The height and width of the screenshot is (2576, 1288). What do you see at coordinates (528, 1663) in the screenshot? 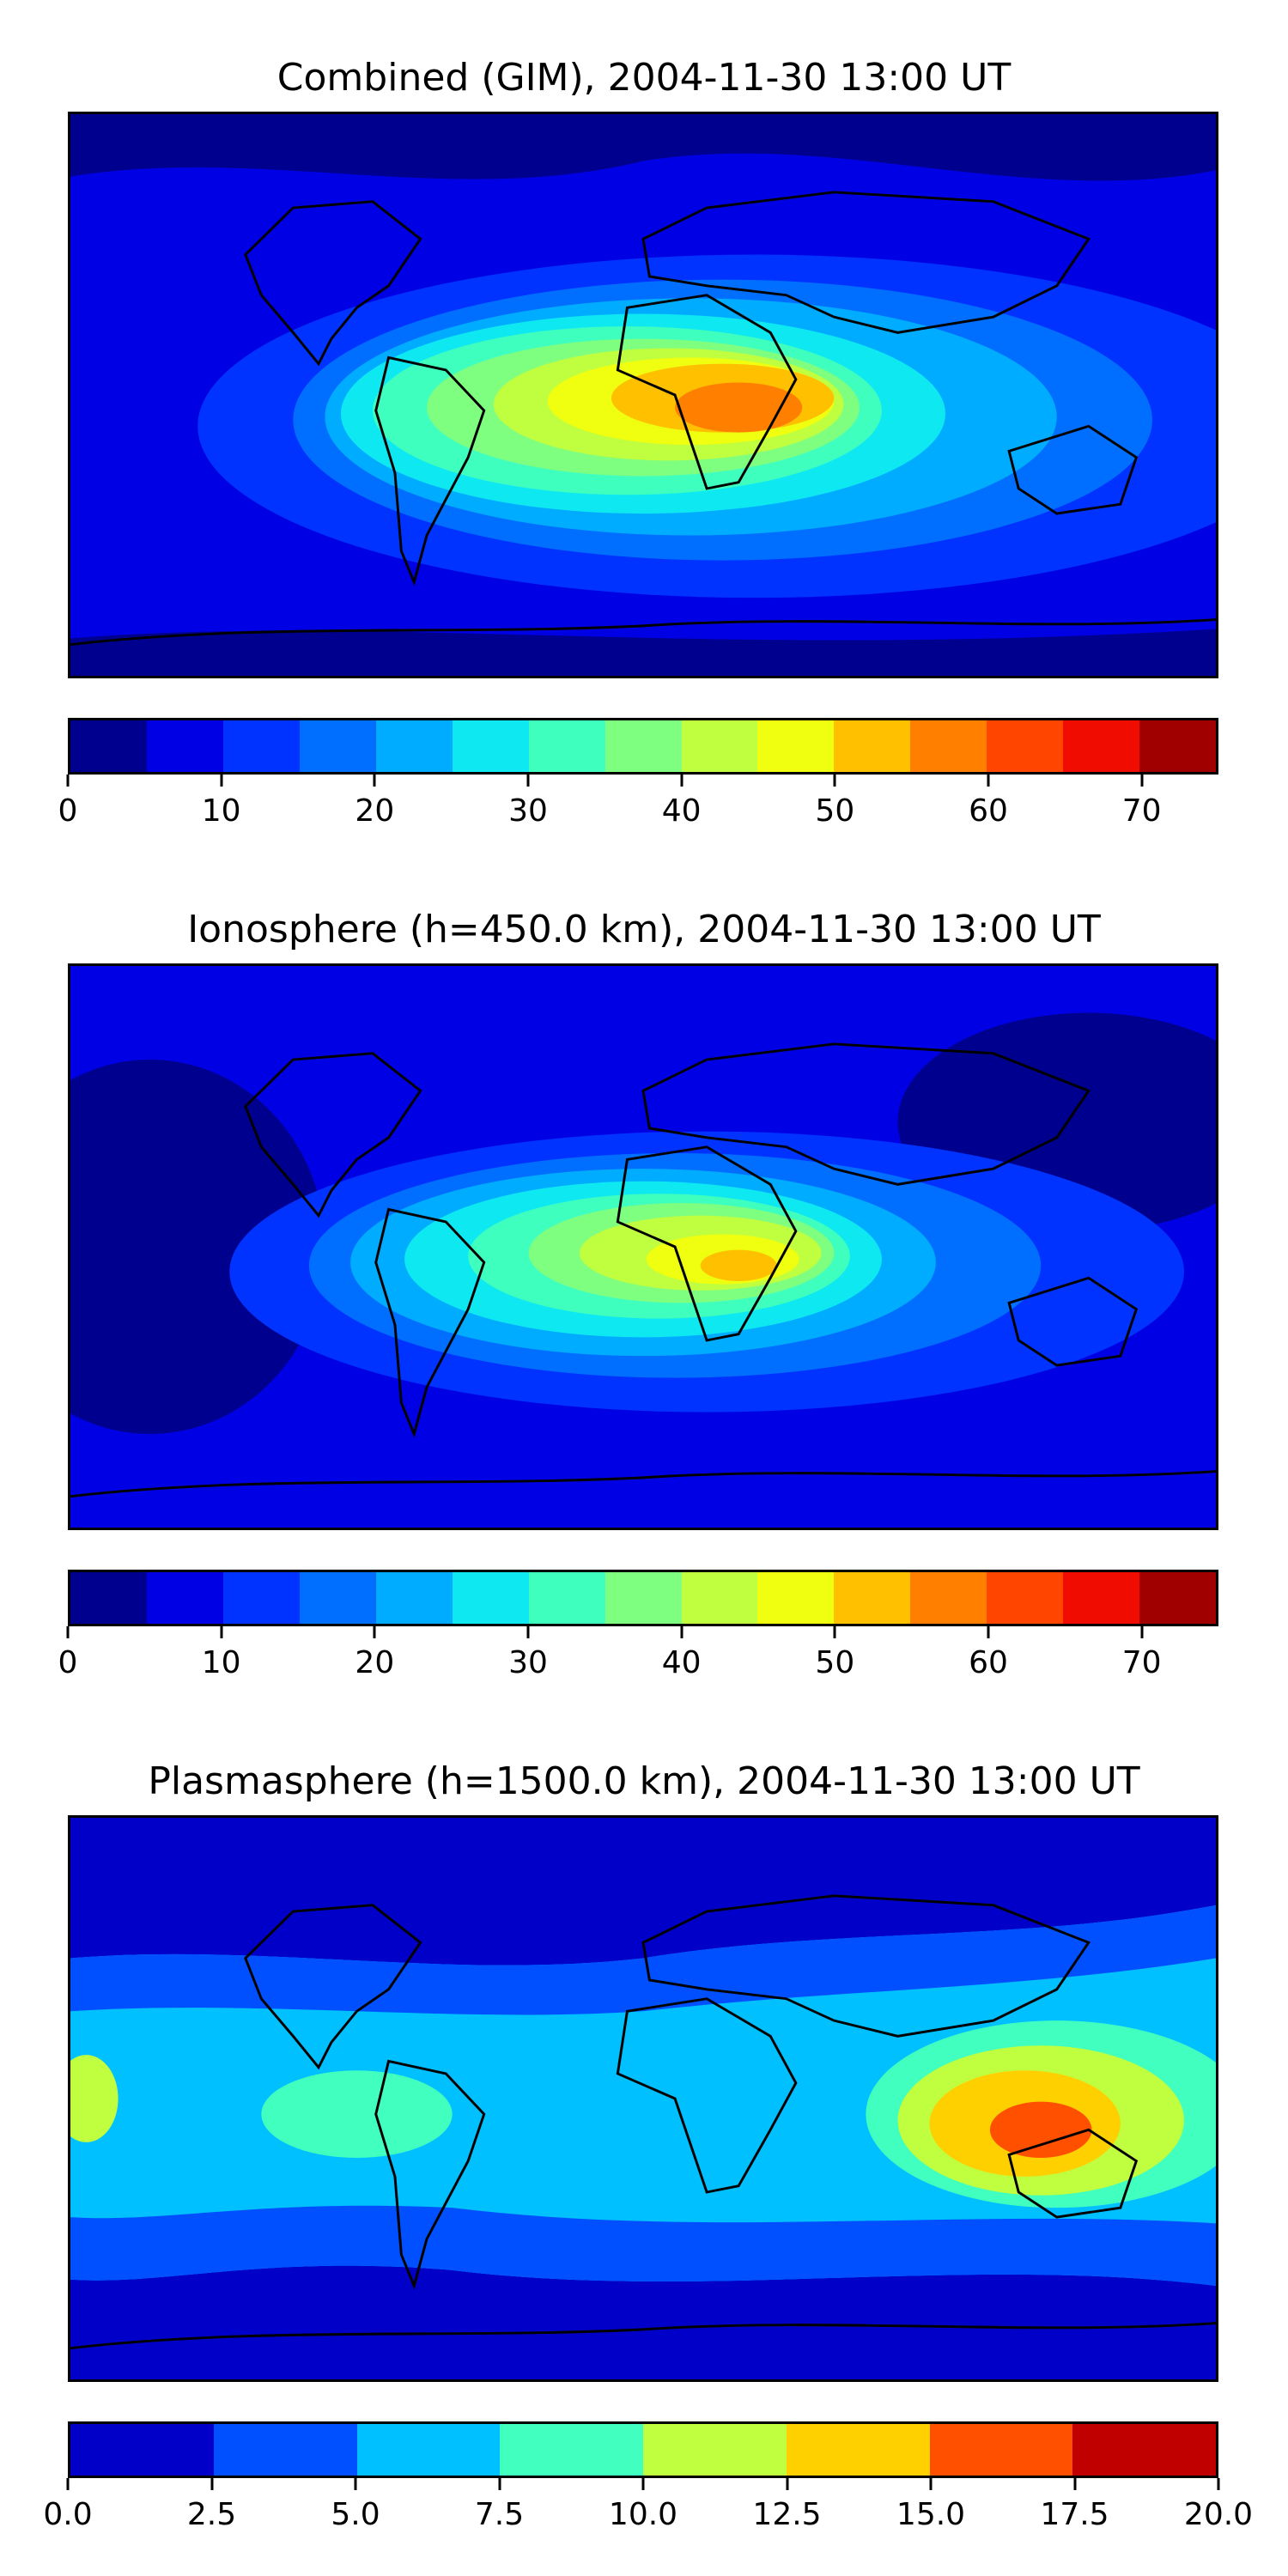
I see `colorbar-2-tick-label: 30` at bounding box center [528, 1663].